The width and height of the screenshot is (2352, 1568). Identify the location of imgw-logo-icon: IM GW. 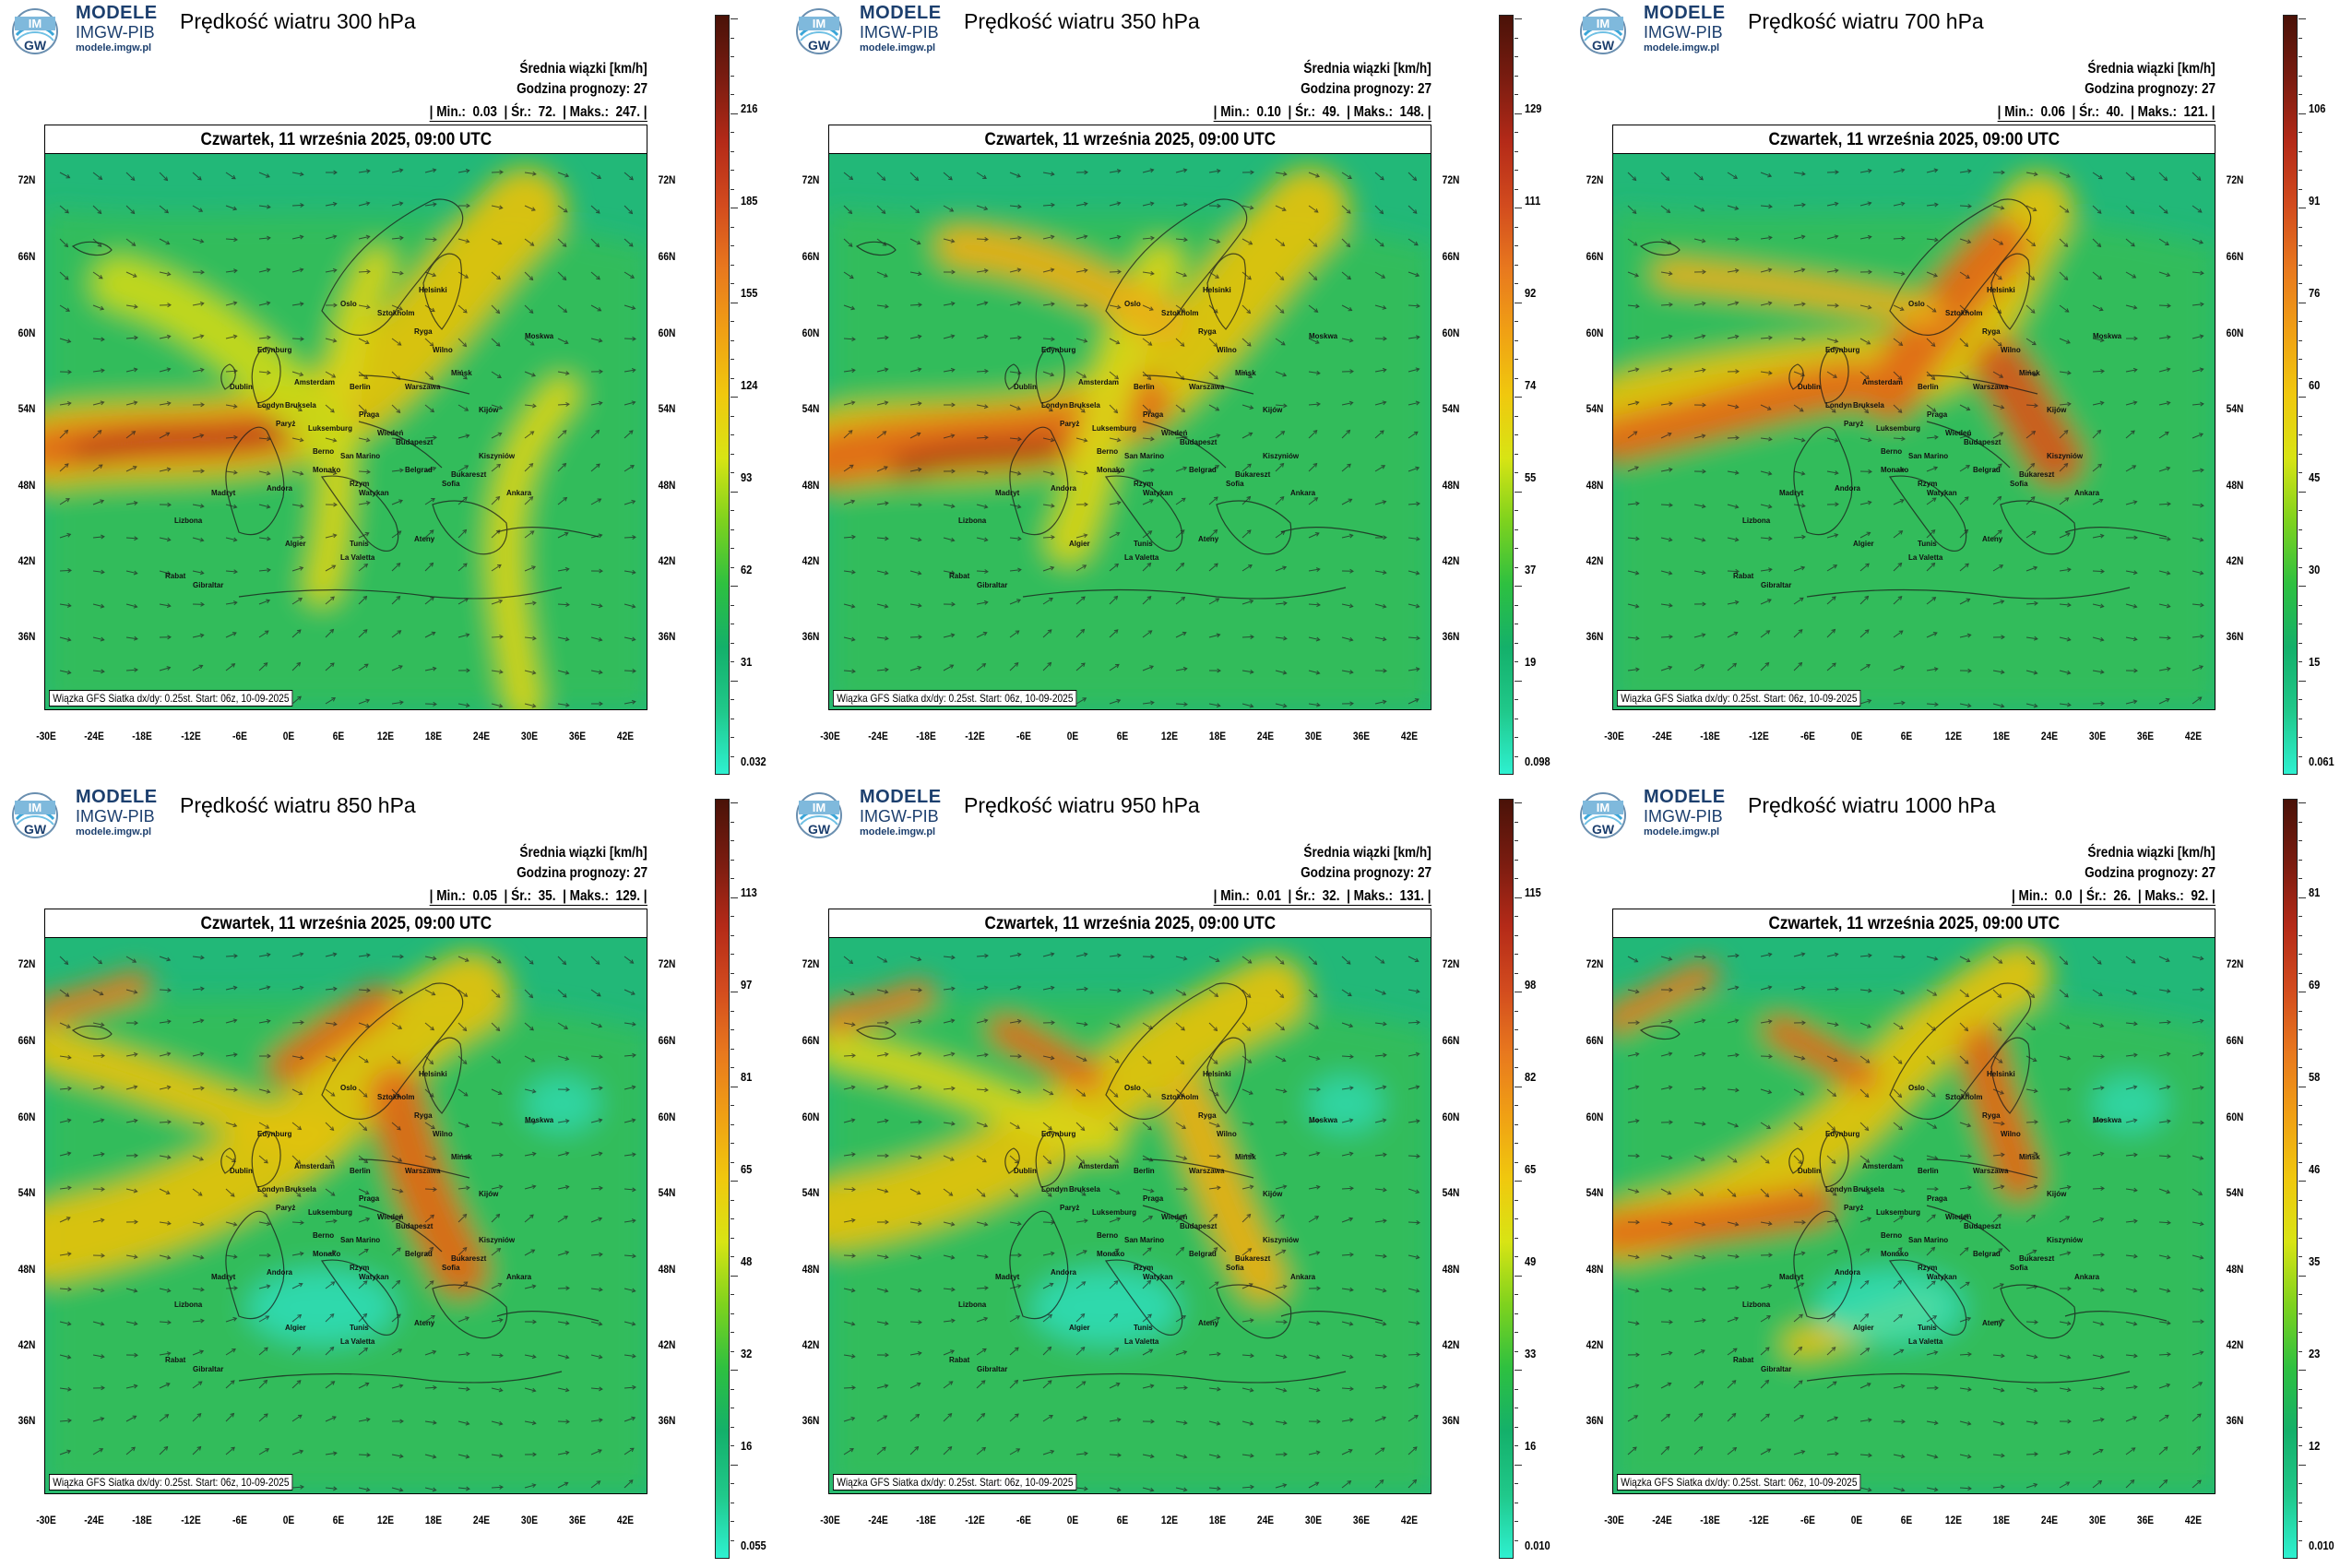
(819, 31).